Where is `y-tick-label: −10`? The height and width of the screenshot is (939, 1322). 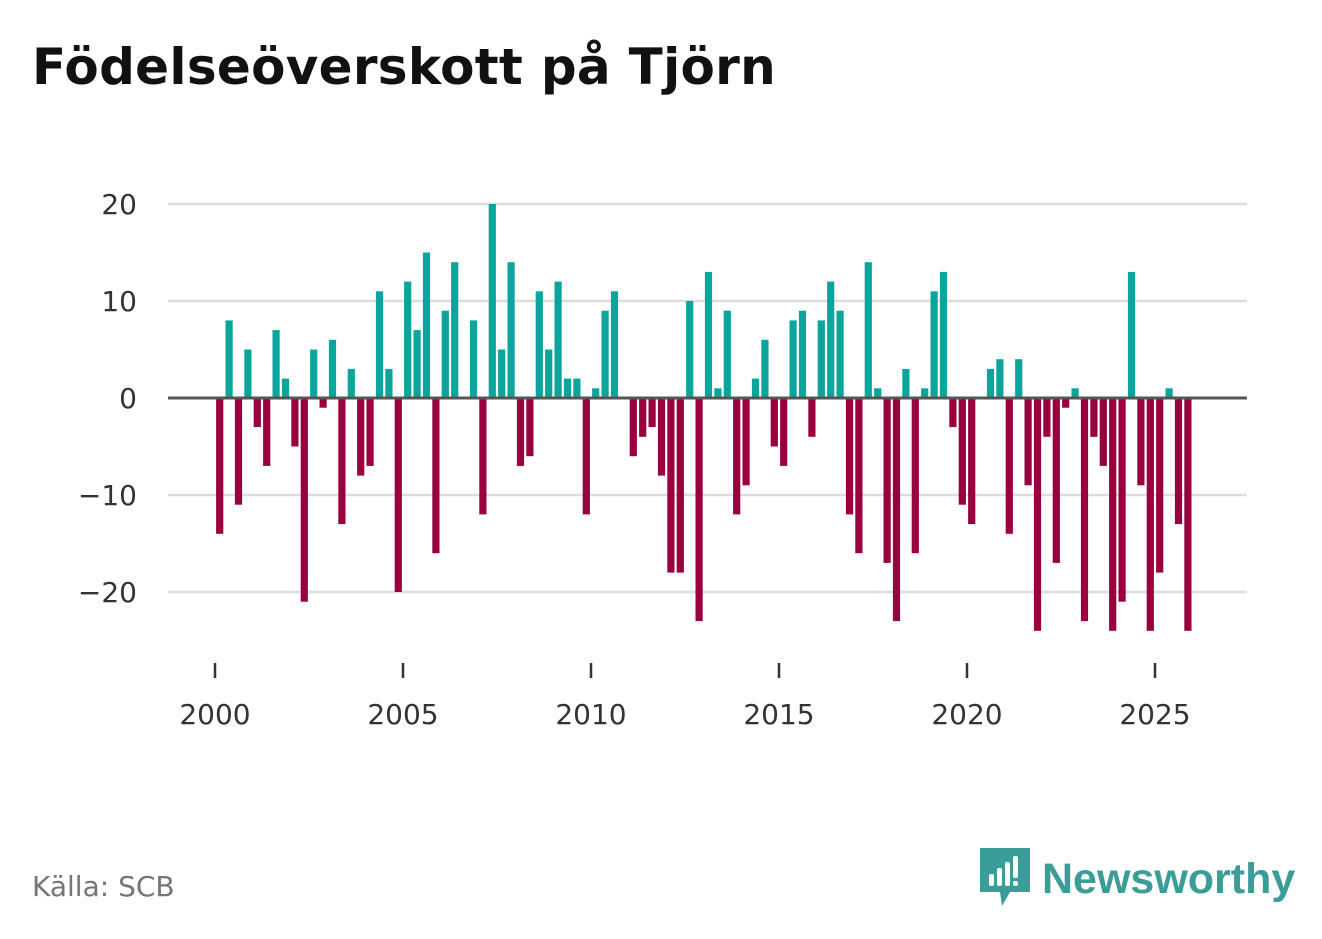
y-tick-label: −10 is located at coordinates (107, 495).